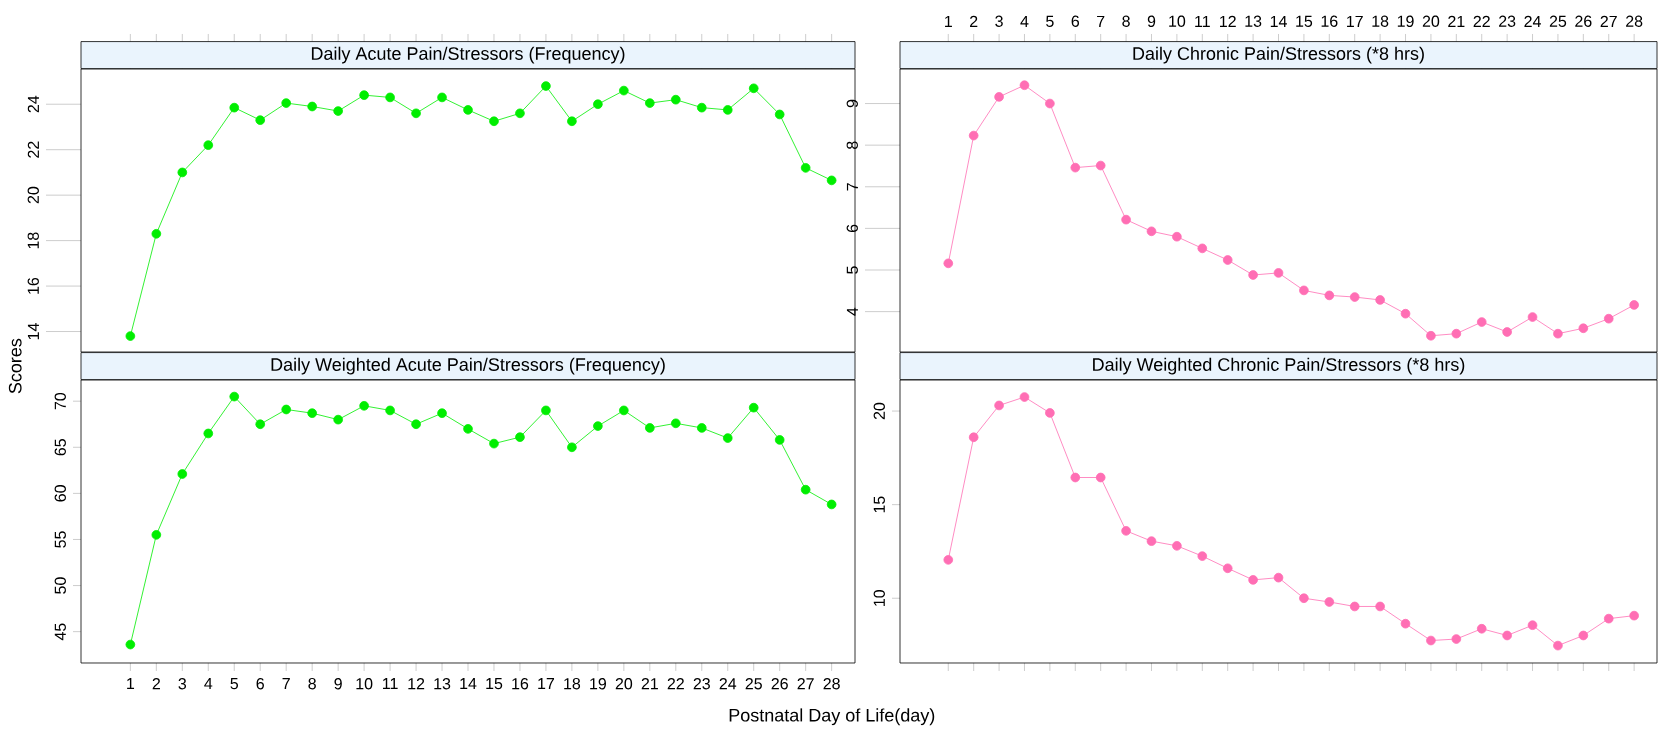  I want to click on x-axis-title: Postnatal Day of Life(day), so click(832, 717).